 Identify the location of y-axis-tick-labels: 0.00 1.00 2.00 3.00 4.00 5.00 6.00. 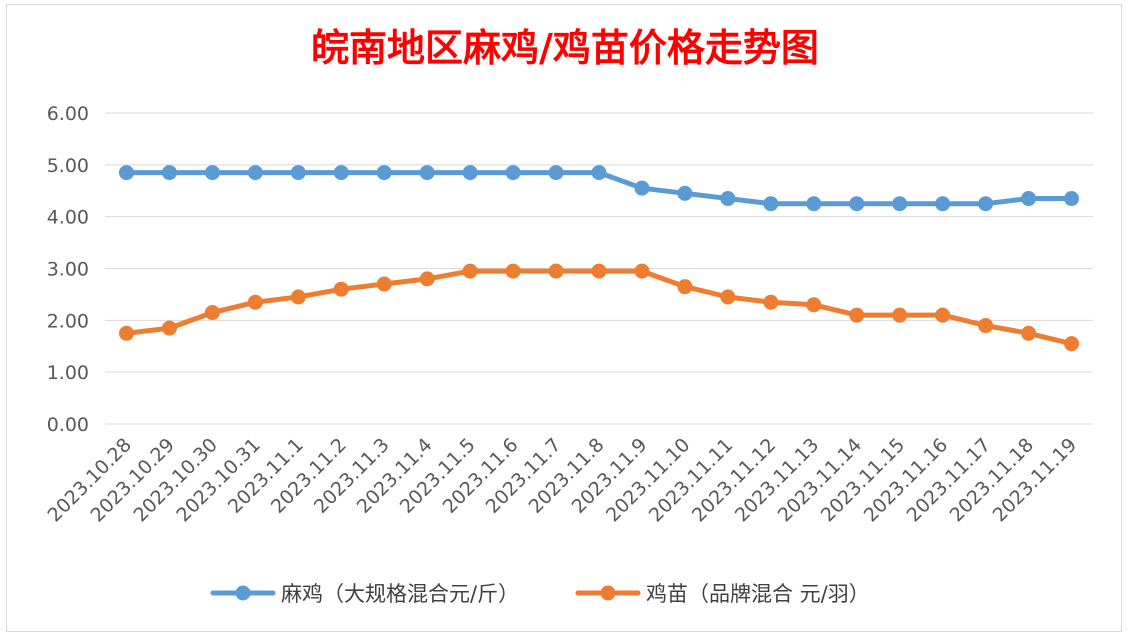
(68, 269).